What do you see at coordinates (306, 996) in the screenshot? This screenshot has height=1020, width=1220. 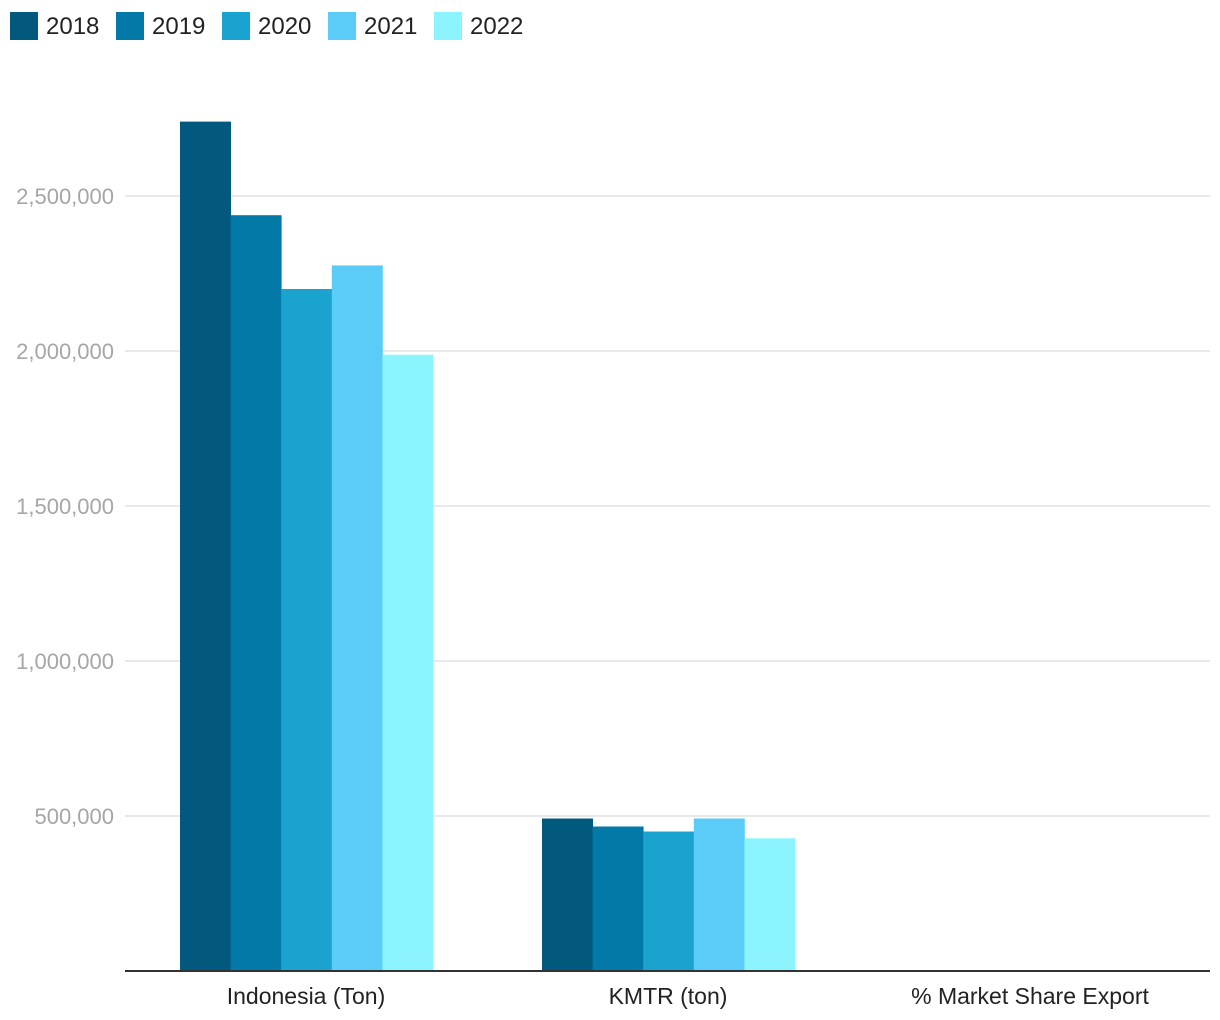 I see `x-tick-label: Indonesia (Ton)` at bounding box center [306, 996].